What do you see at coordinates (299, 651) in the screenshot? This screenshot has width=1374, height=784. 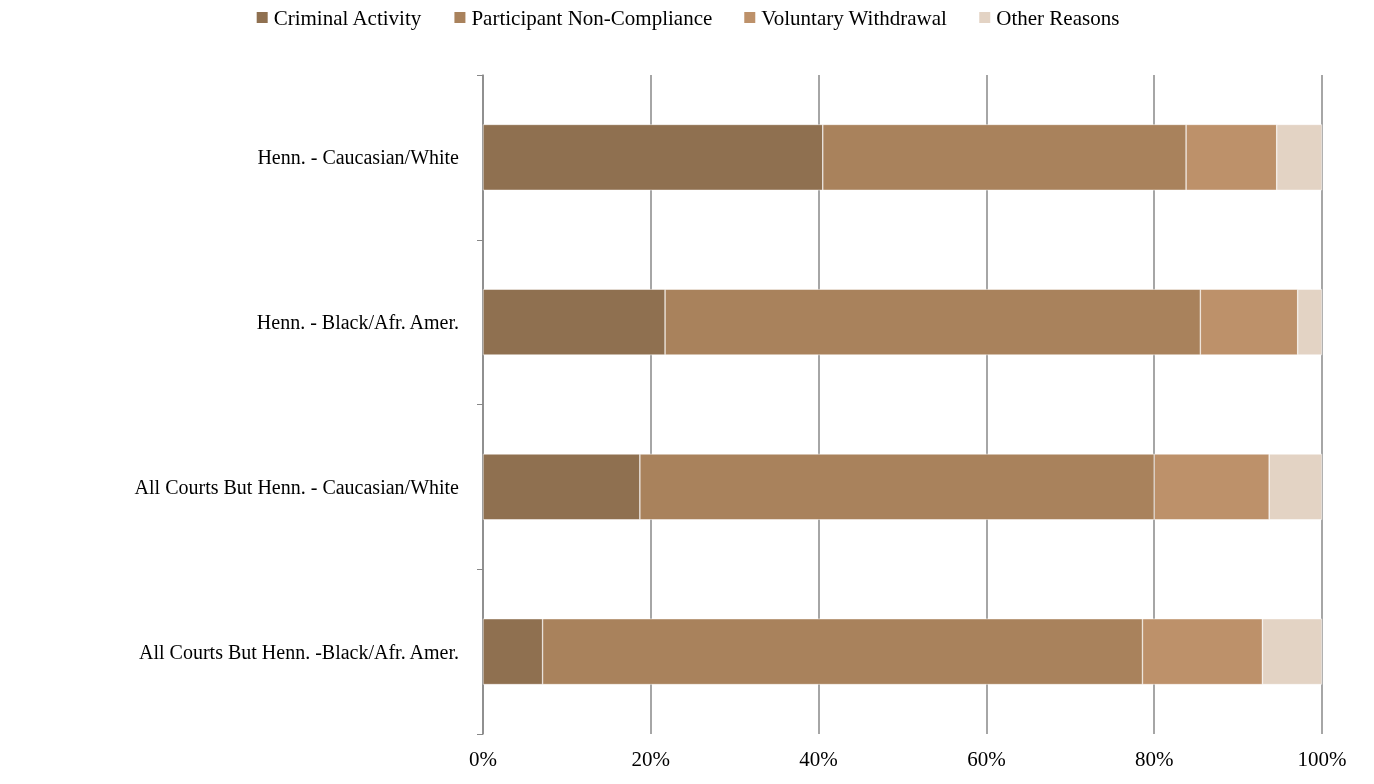 I see `y-tick-label: All Courts But Henn. -Black/Afr. Amer.` at bounding box center [299, 651].